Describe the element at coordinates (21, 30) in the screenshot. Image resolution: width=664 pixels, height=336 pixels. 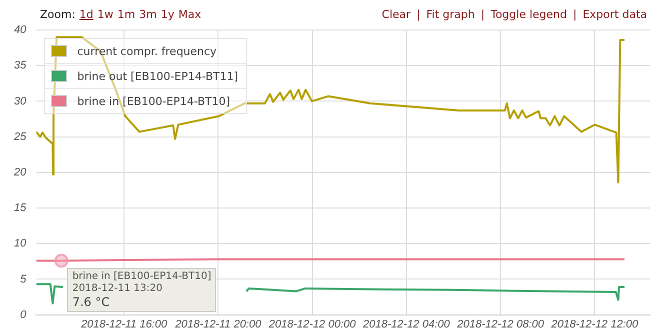
I see `y-tick-label: 40` at that location.